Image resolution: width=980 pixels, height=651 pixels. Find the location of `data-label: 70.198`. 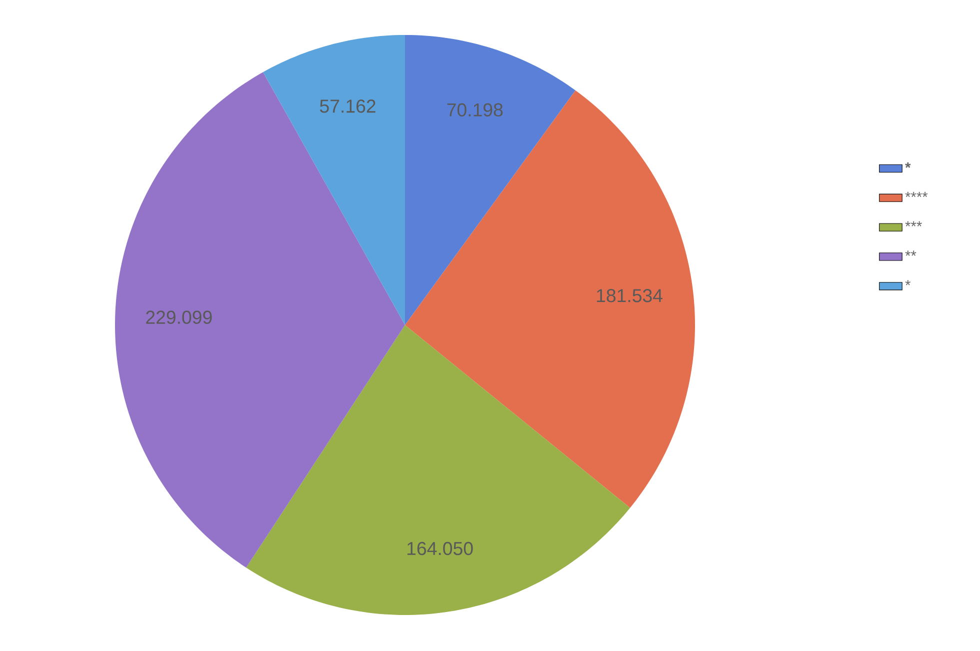

data-label: 70.198 is located at coordinates (475, 109).